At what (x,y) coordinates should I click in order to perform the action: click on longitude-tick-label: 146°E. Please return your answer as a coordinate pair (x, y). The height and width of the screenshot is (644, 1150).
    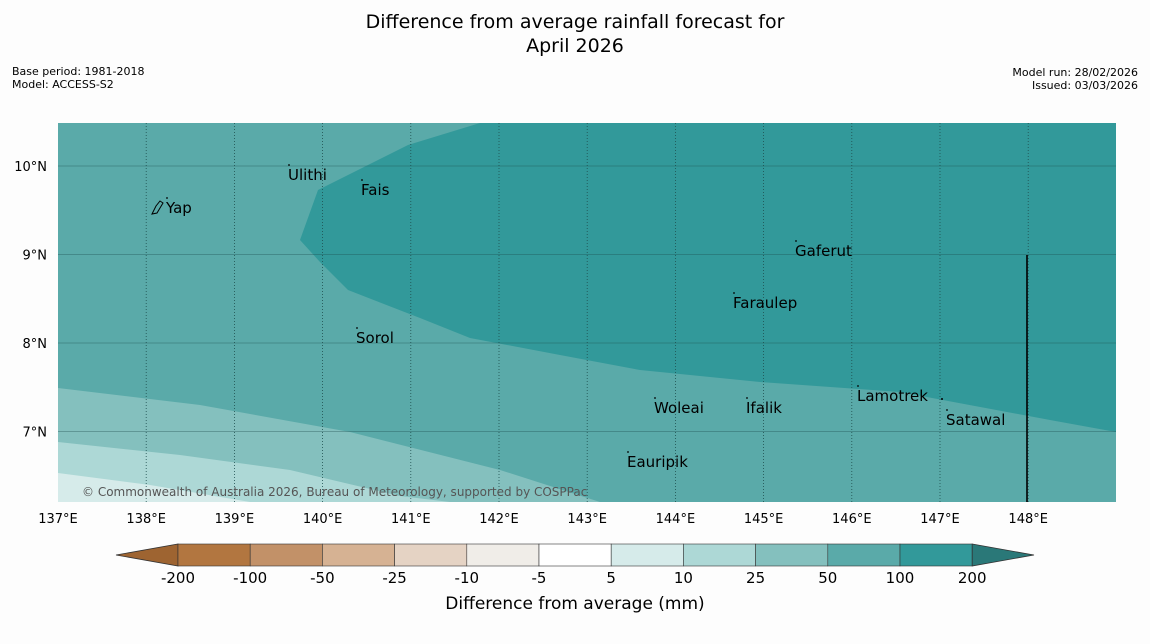
    Looking at the image, I should click on (852, 519).